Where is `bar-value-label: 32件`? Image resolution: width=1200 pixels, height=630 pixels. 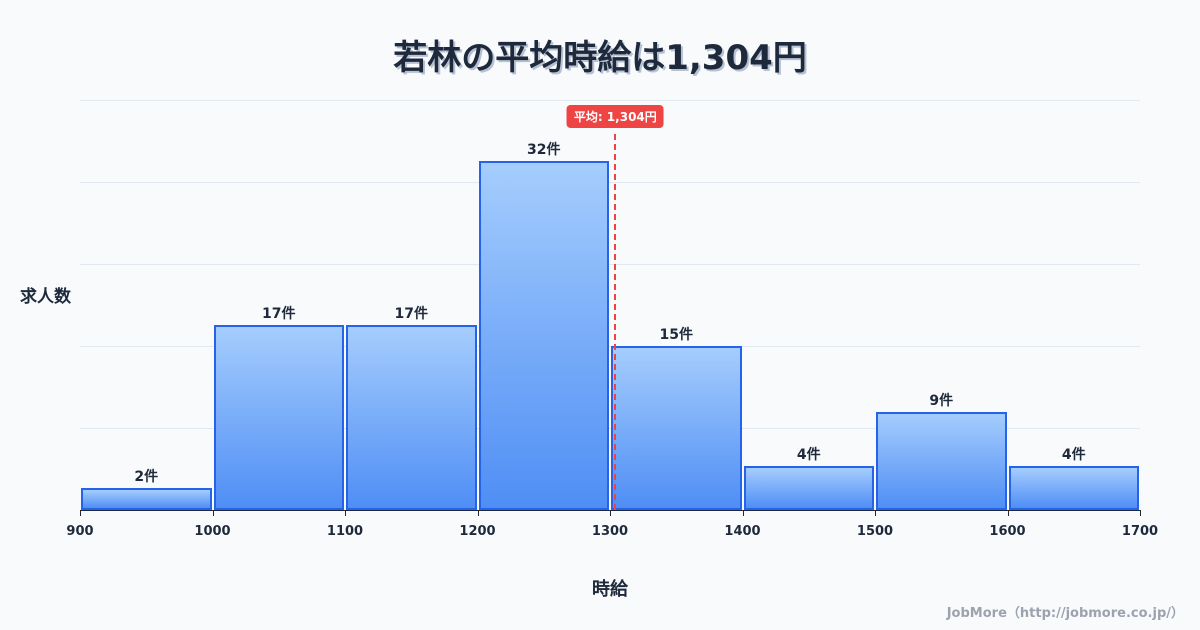
bar-value-label: 32件 is located at coordinates (544, 150).